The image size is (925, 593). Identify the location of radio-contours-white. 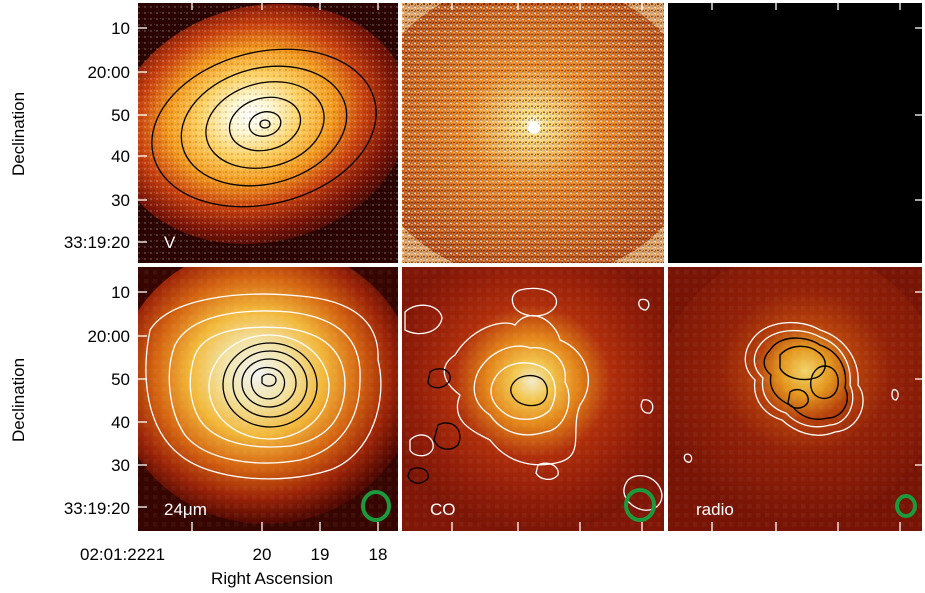
(791, 392).